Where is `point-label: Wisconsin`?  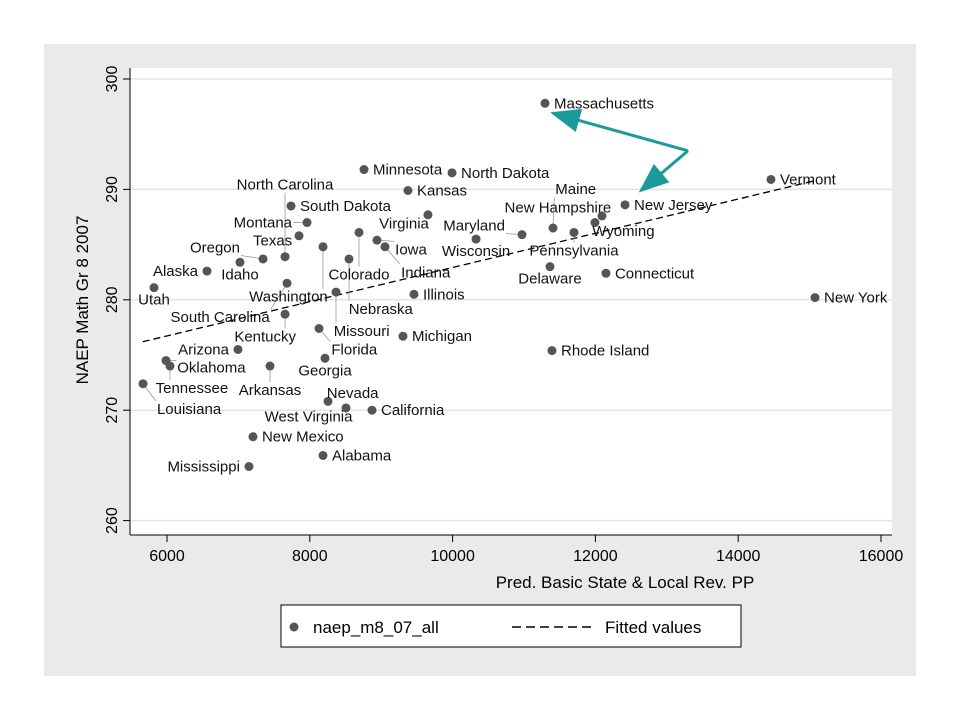 point-label: Wisconsin is located at coordinates (476, 251).